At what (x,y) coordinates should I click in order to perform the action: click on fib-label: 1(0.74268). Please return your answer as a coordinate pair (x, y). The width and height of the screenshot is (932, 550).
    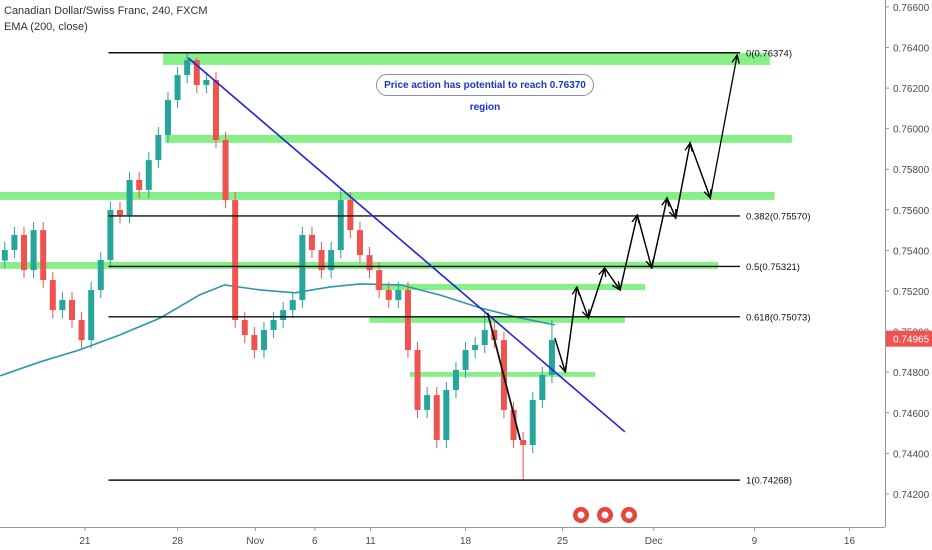
    Looking at the image, I should click on (769, 481).